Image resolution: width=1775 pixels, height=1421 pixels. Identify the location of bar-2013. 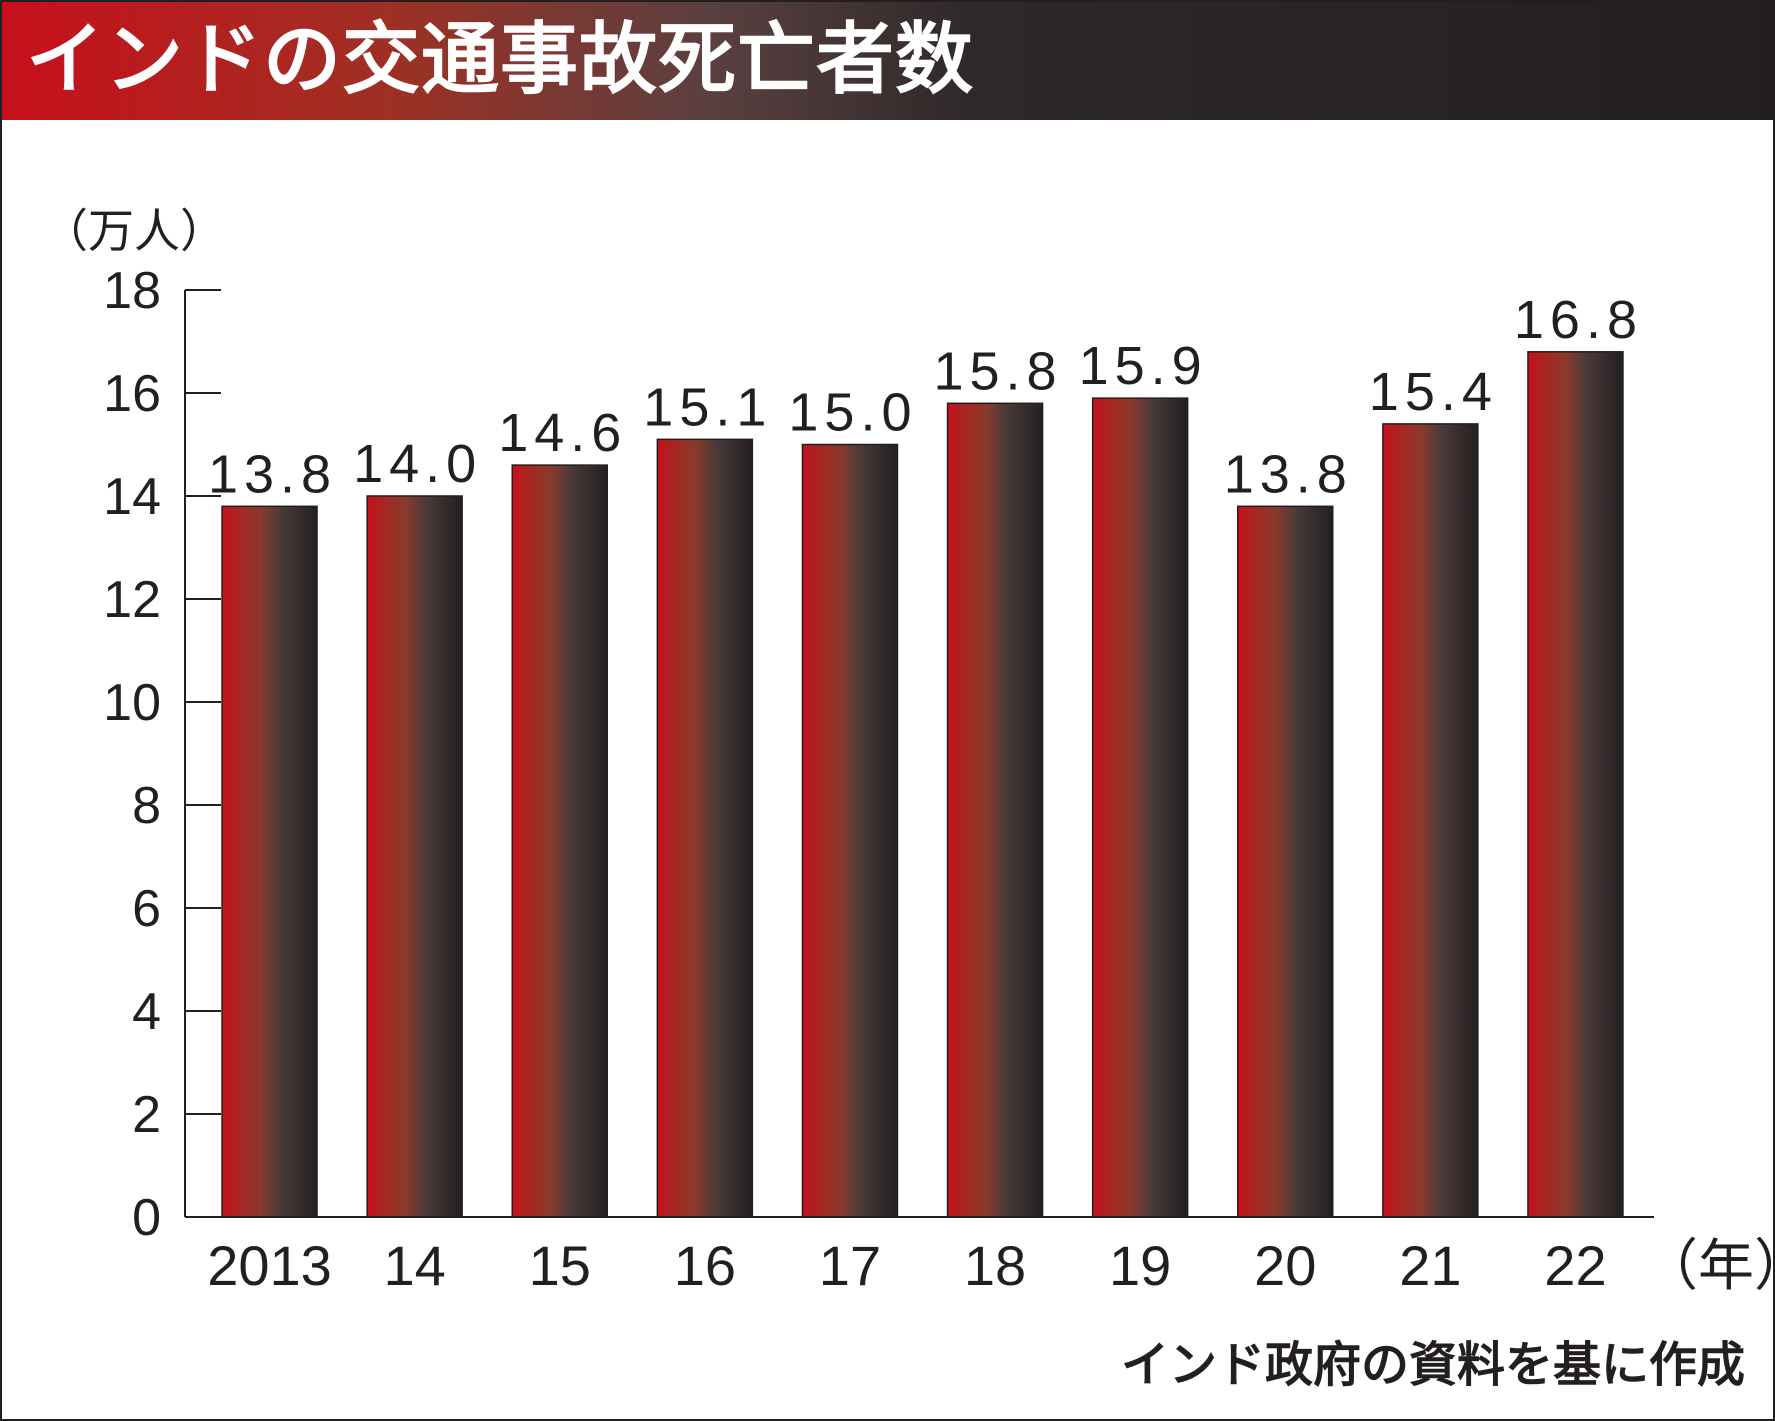
(269, 861).